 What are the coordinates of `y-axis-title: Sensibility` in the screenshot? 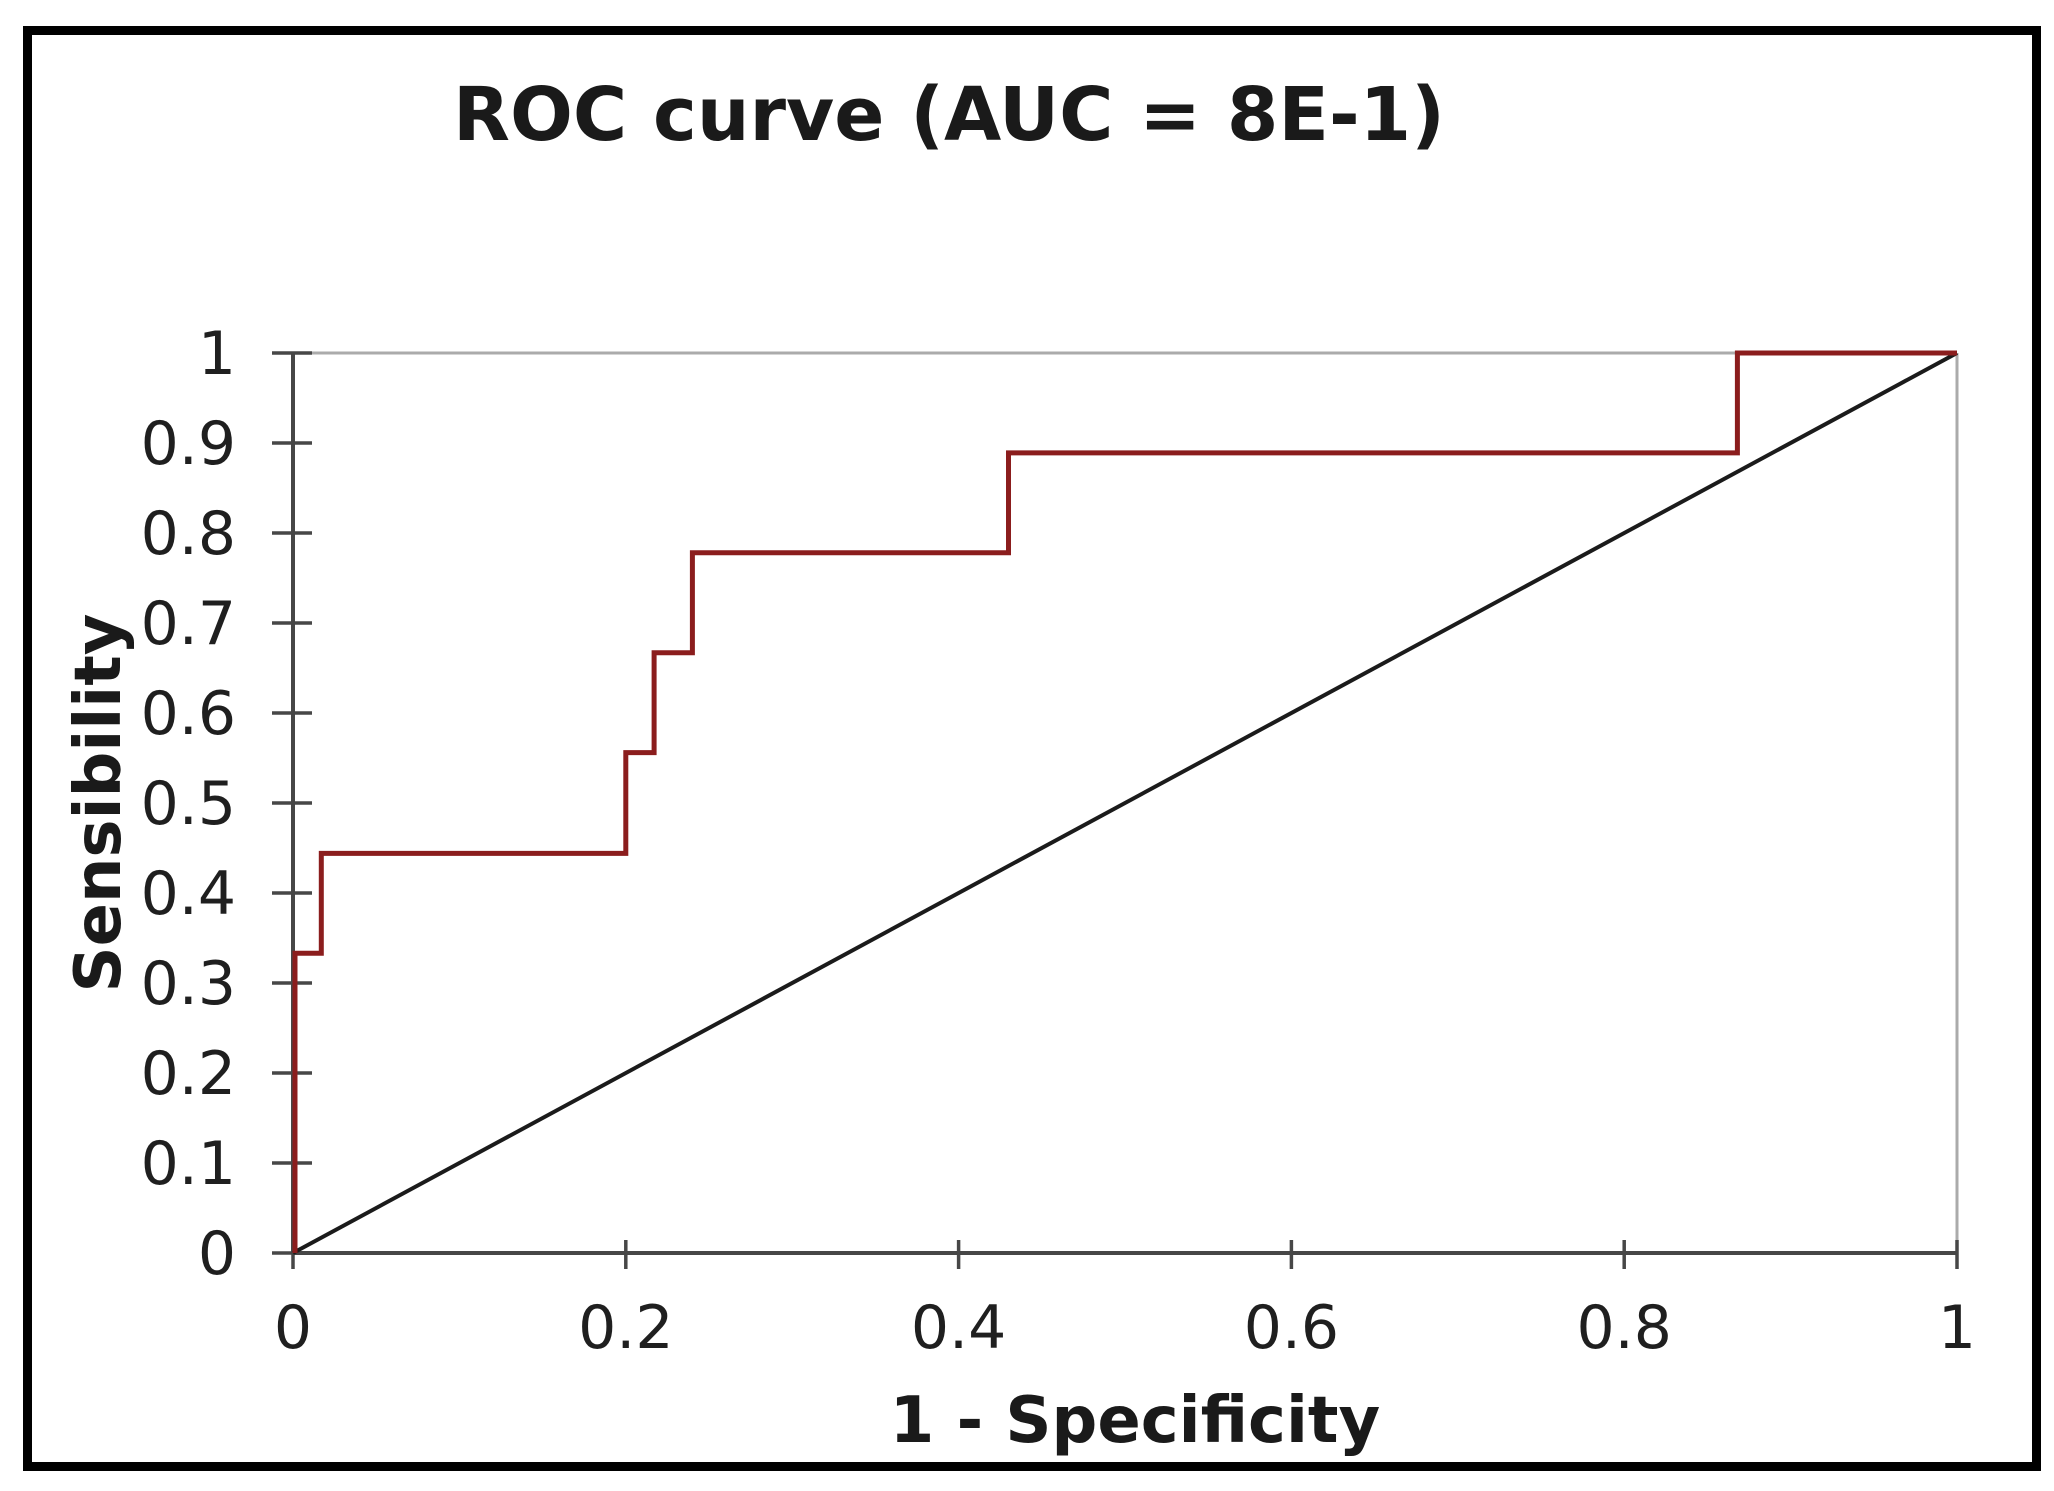 It's located at (99, 802).